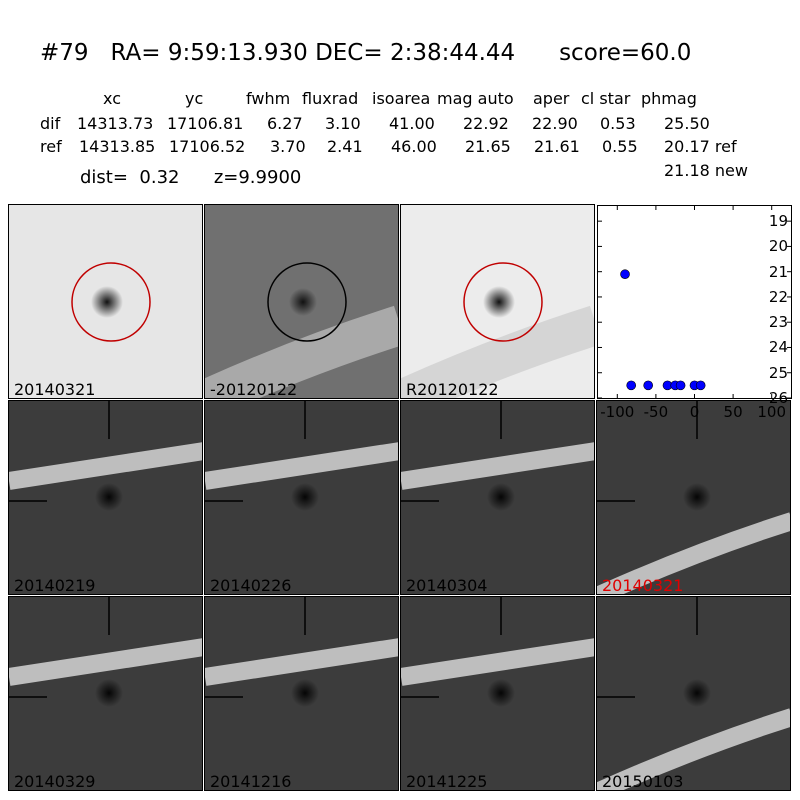  What do you see at coordinates (251, 781) in the screenshot?
I see `panel-date-label: 20141216` at bounding box center [251, 781].